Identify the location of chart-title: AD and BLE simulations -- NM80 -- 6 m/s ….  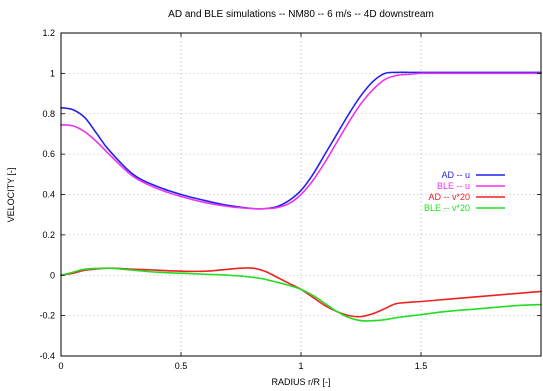
(301, 14).